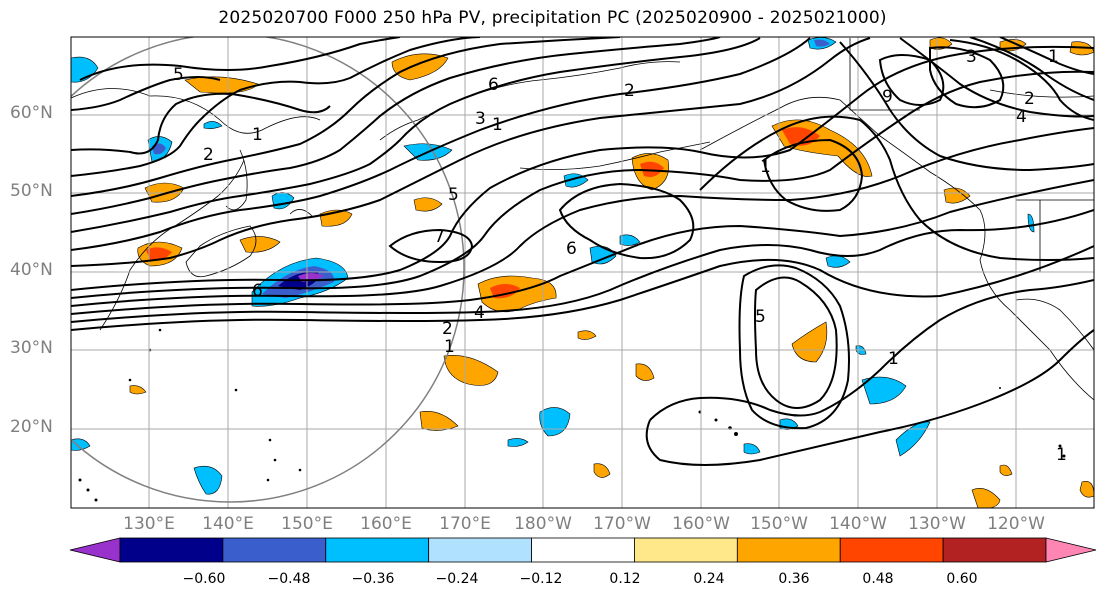  I want to click on colorbar-tick-label: −0.60, so click(204, 579).